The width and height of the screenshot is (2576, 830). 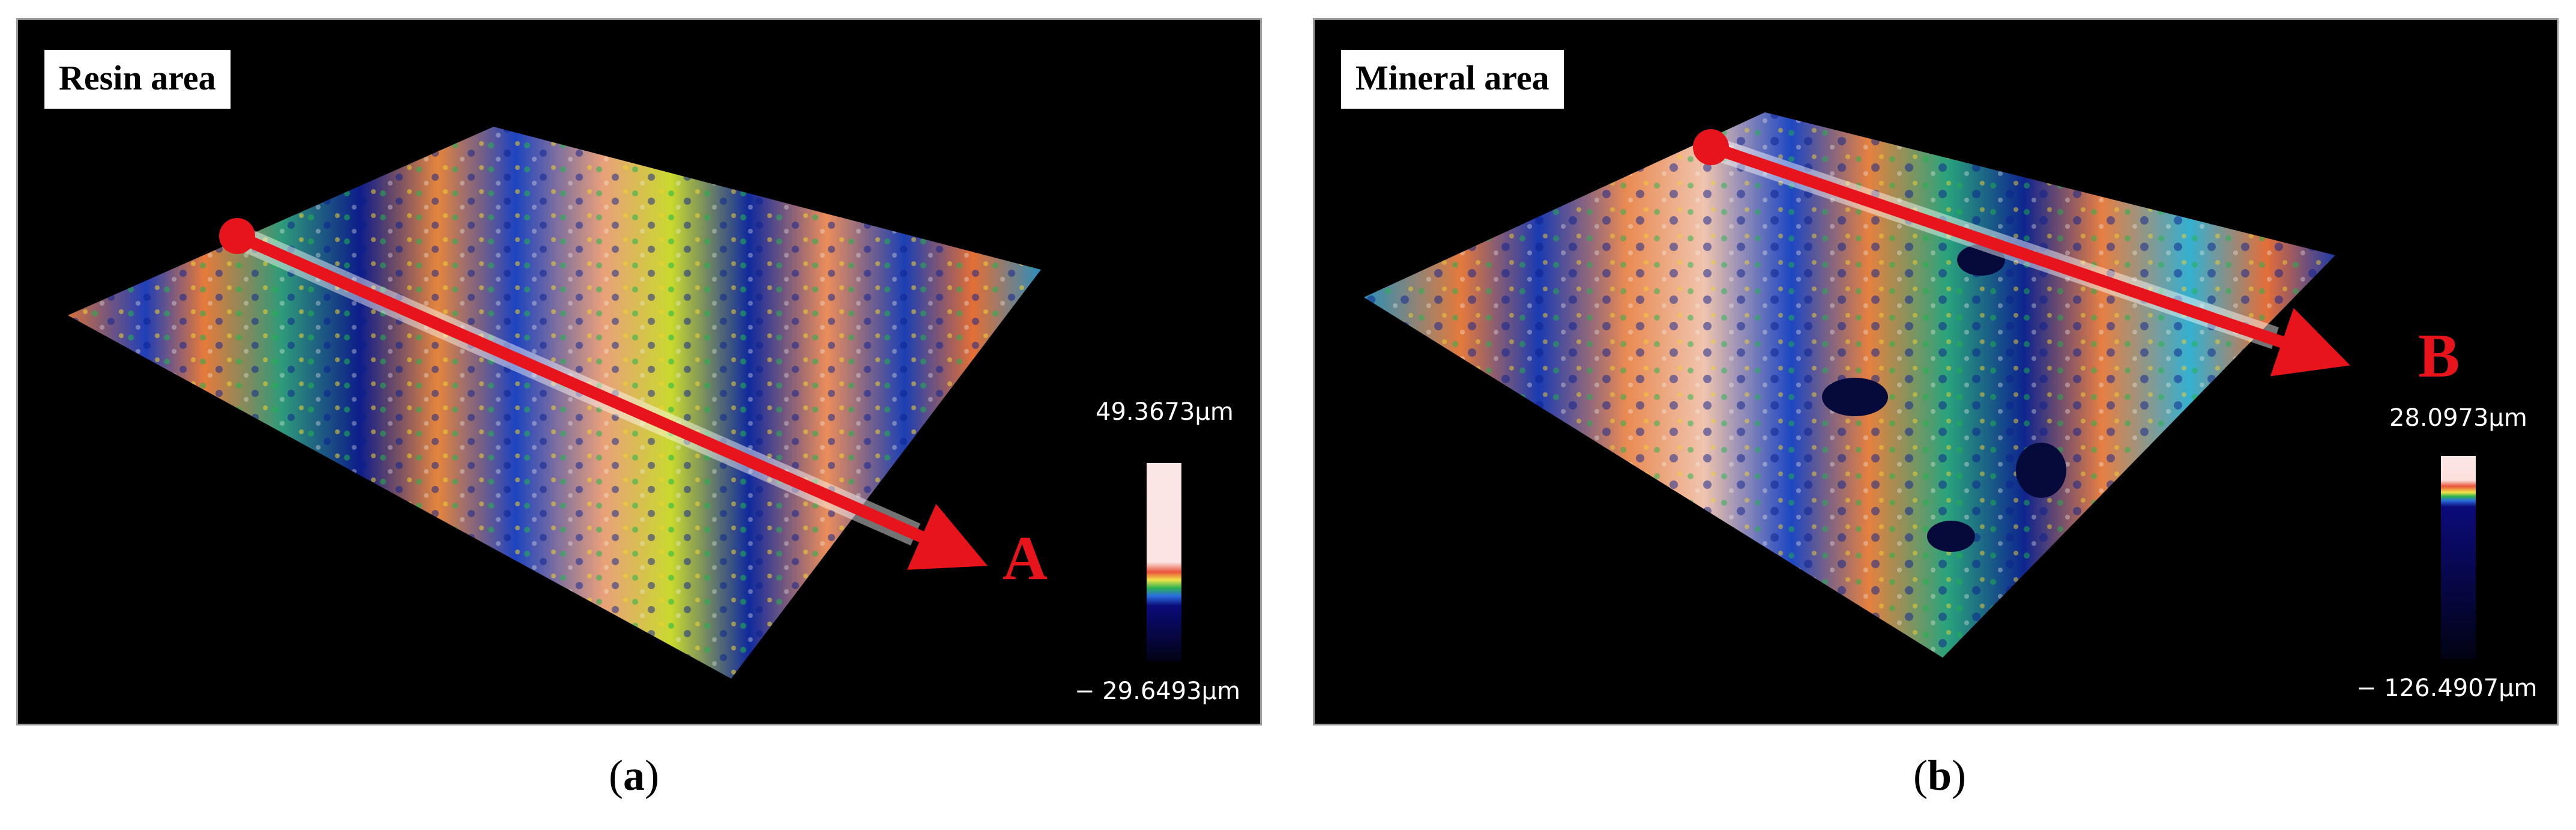 What do you see at coordinates (2029, 259) in the screenshot?
I see `profile-arrow-b` at bounding box center [2029, 259].